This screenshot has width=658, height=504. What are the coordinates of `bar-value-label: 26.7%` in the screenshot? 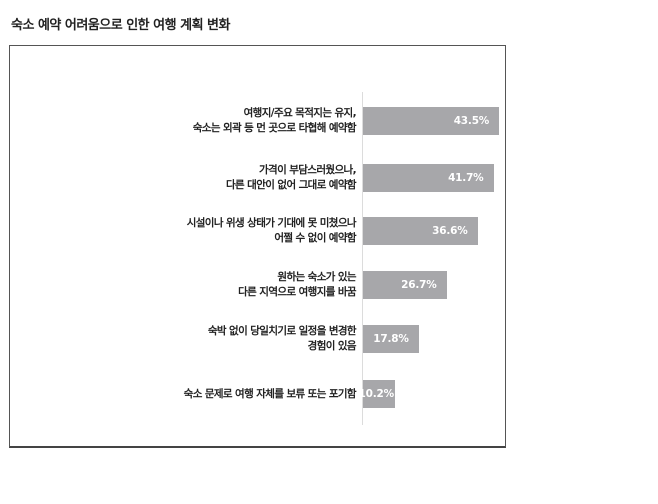 It's located at (419, 285).